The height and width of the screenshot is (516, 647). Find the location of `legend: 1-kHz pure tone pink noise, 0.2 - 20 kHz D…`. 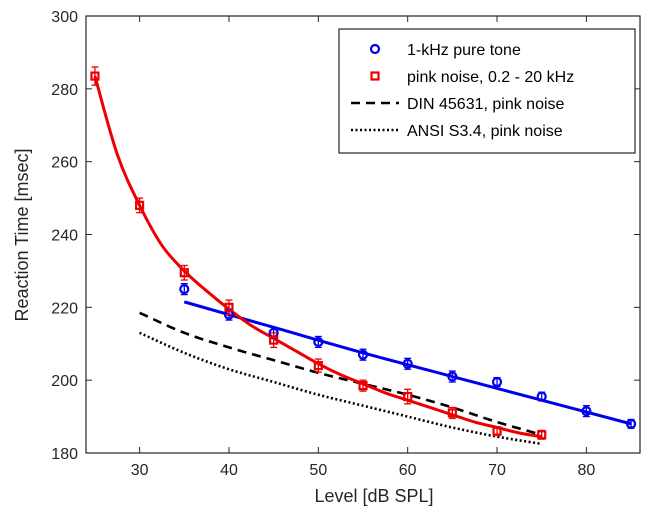

legend: 1-kHz pure tone pink noise, 0.2 - 20 kHz D… is located at coordinates (487, 91).